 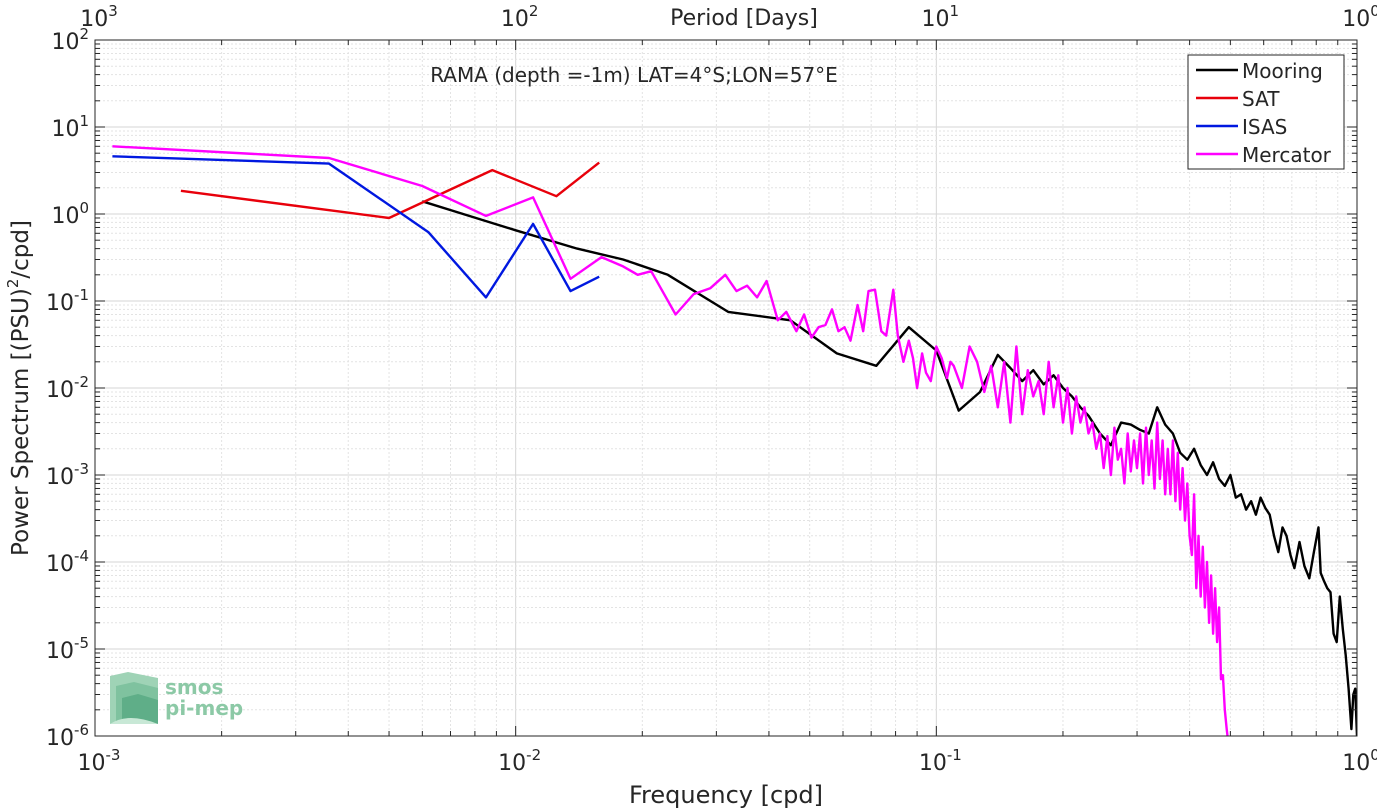 I want to click on legend: Mooring SAT ISAS Mercator, so click(x=1266, y=112).